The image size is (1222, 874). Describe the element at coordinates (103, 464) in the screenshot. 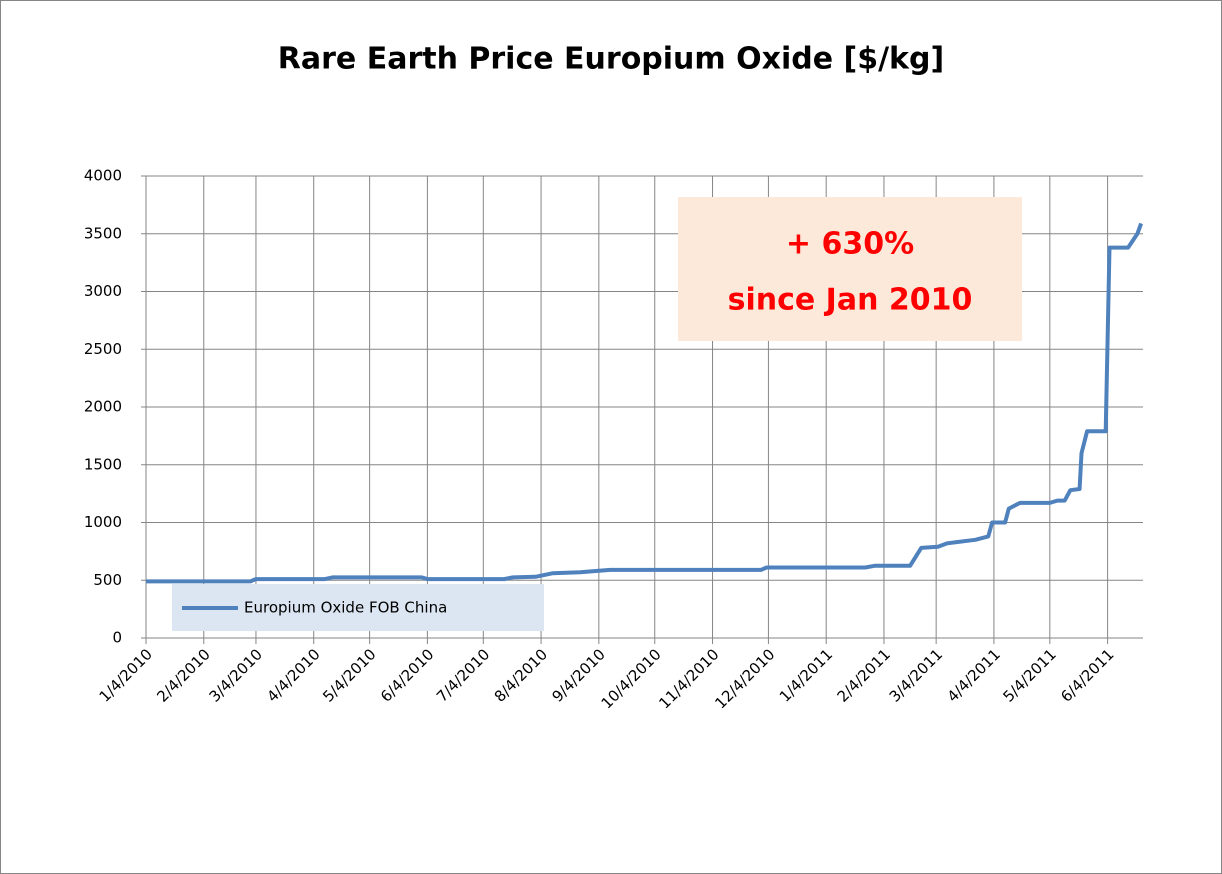

I see `y-tick-label: 1500` at that location.